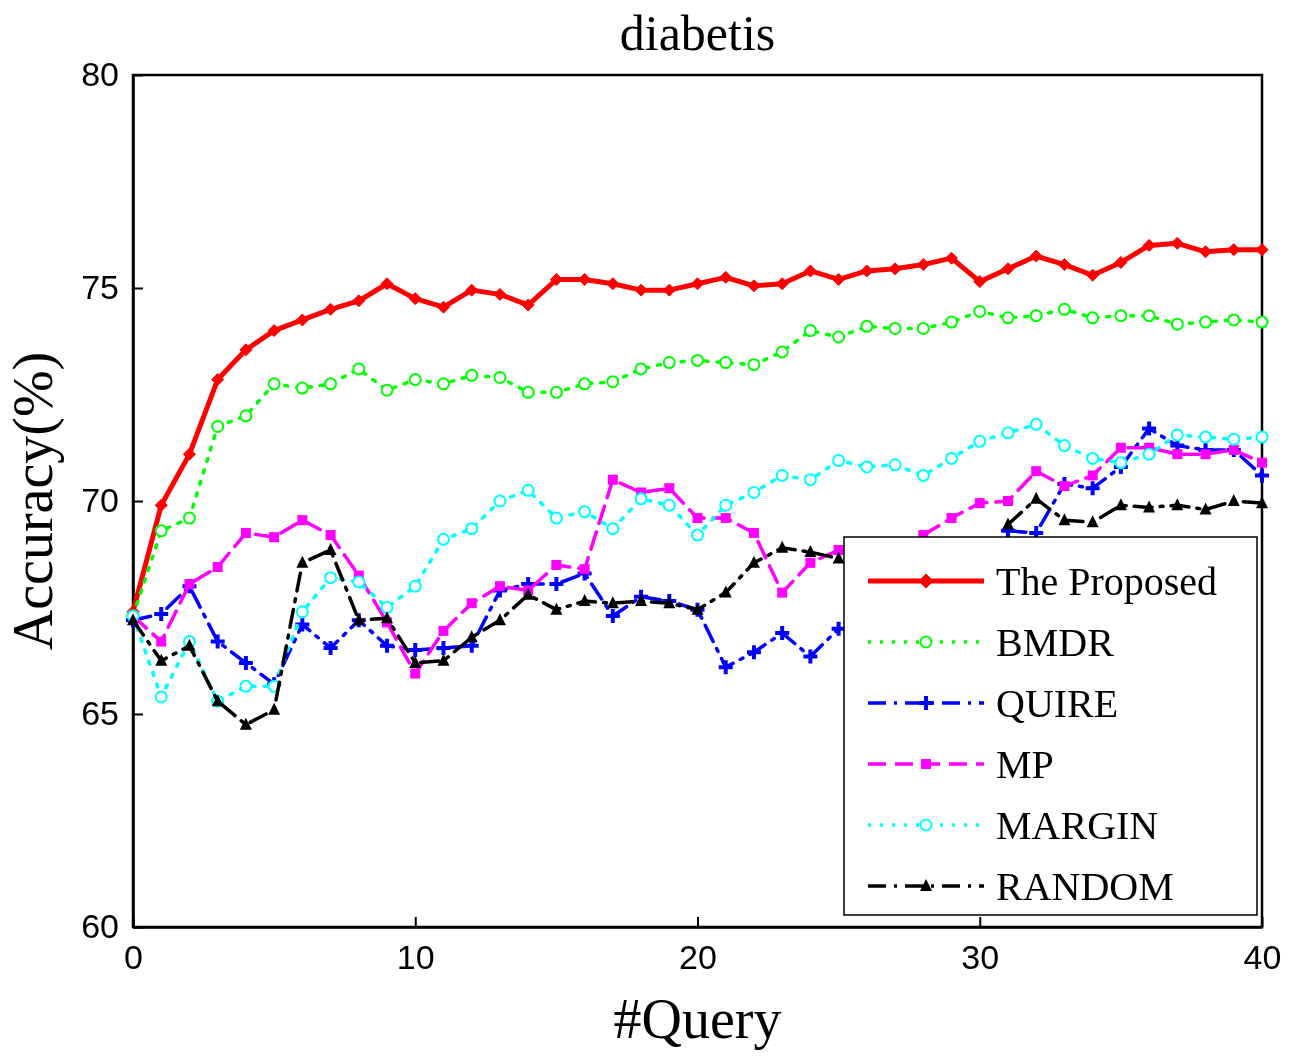  Describe the element at coordinates (980, 957) in the screenshot. I see `x-tick-label: 30` at that location.